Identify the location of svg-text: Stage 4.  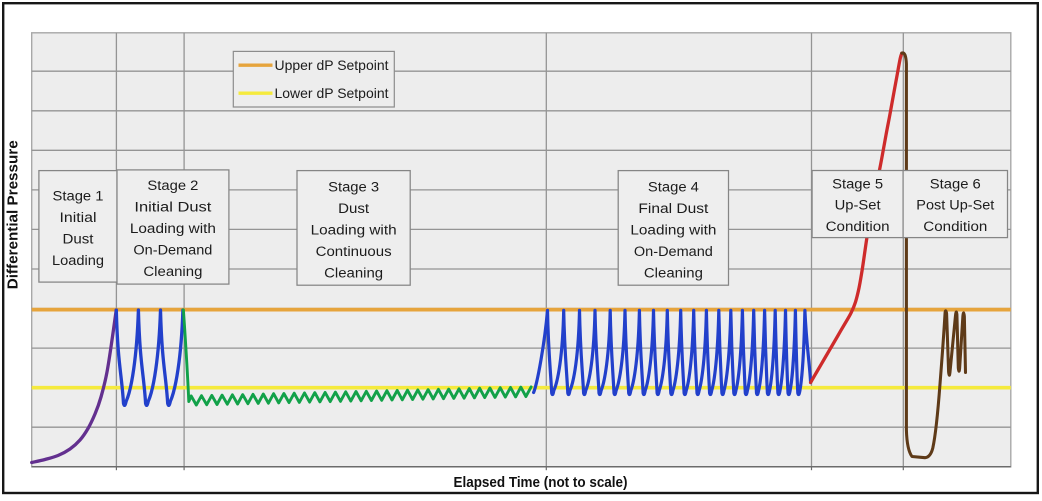
(674, 186).